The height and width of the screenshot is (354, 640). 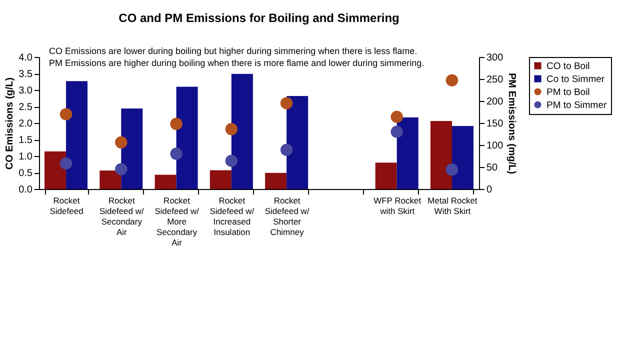 What do you see at coordinates (492, 168) in the screenshot?
I see `y2-tick-label: 50` at bounding box center [492, 168].